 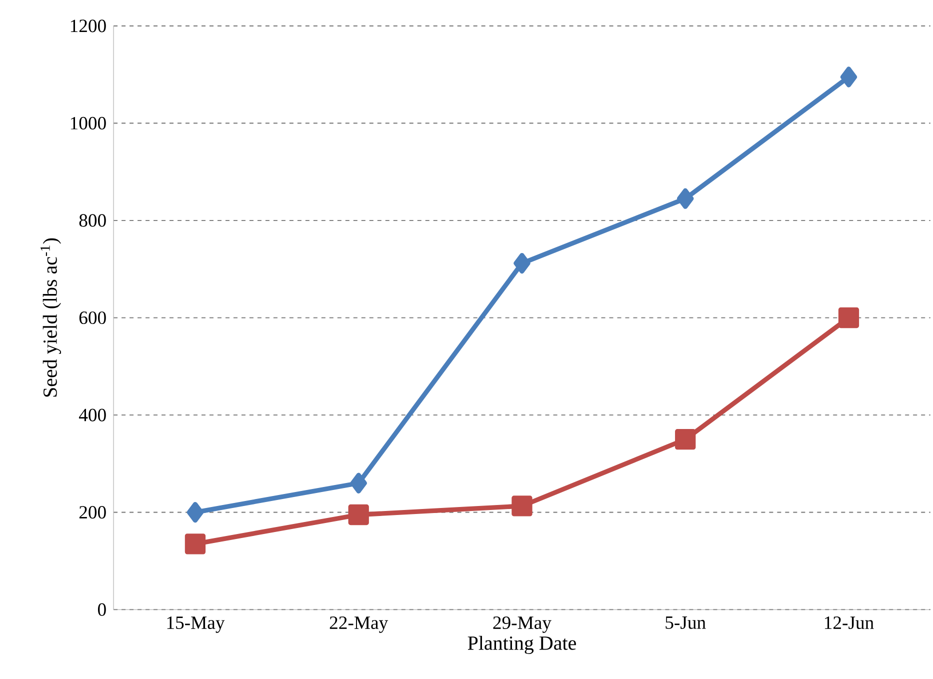 What do you see at coordinates (196, 624) in the screenshot?
I see `x-tick-label: 15-May` at bounding box center [196, 624].